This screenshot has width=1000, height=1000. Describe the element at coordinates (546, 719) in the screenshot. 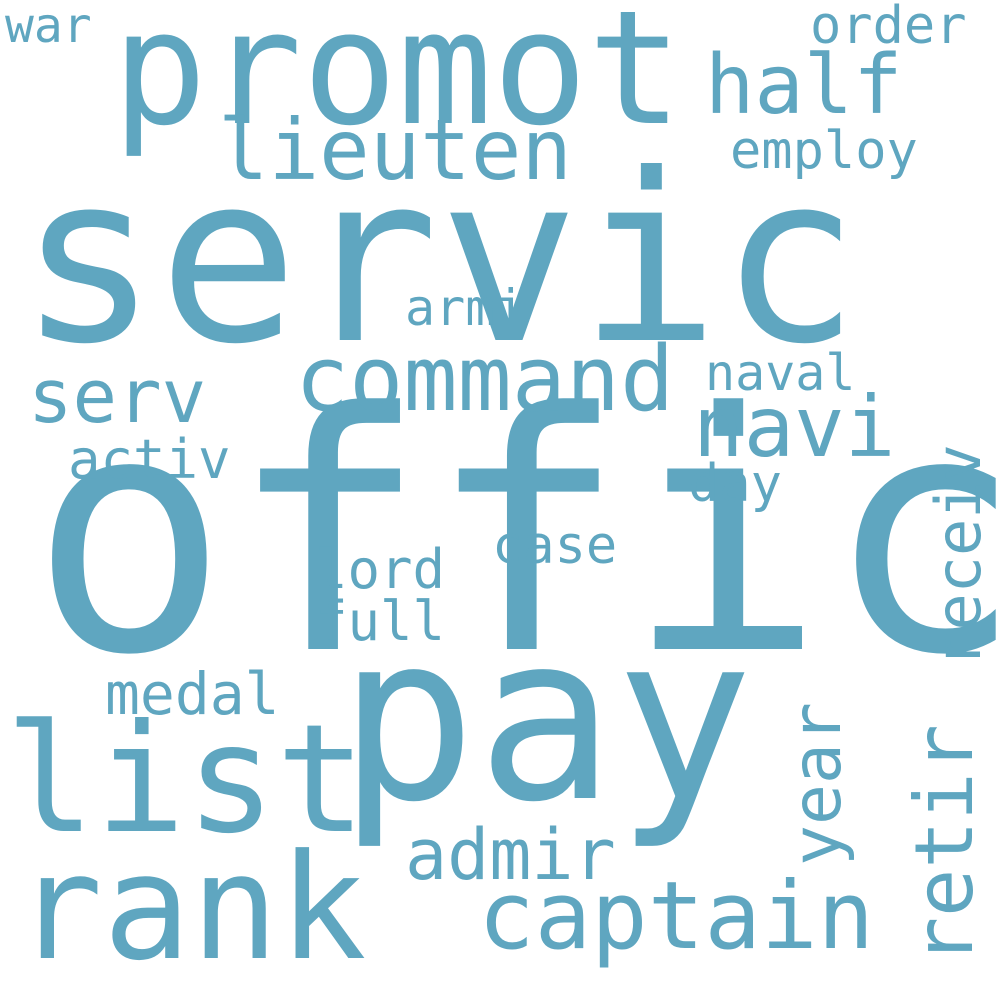

I see `word-pay: pay` at that location.